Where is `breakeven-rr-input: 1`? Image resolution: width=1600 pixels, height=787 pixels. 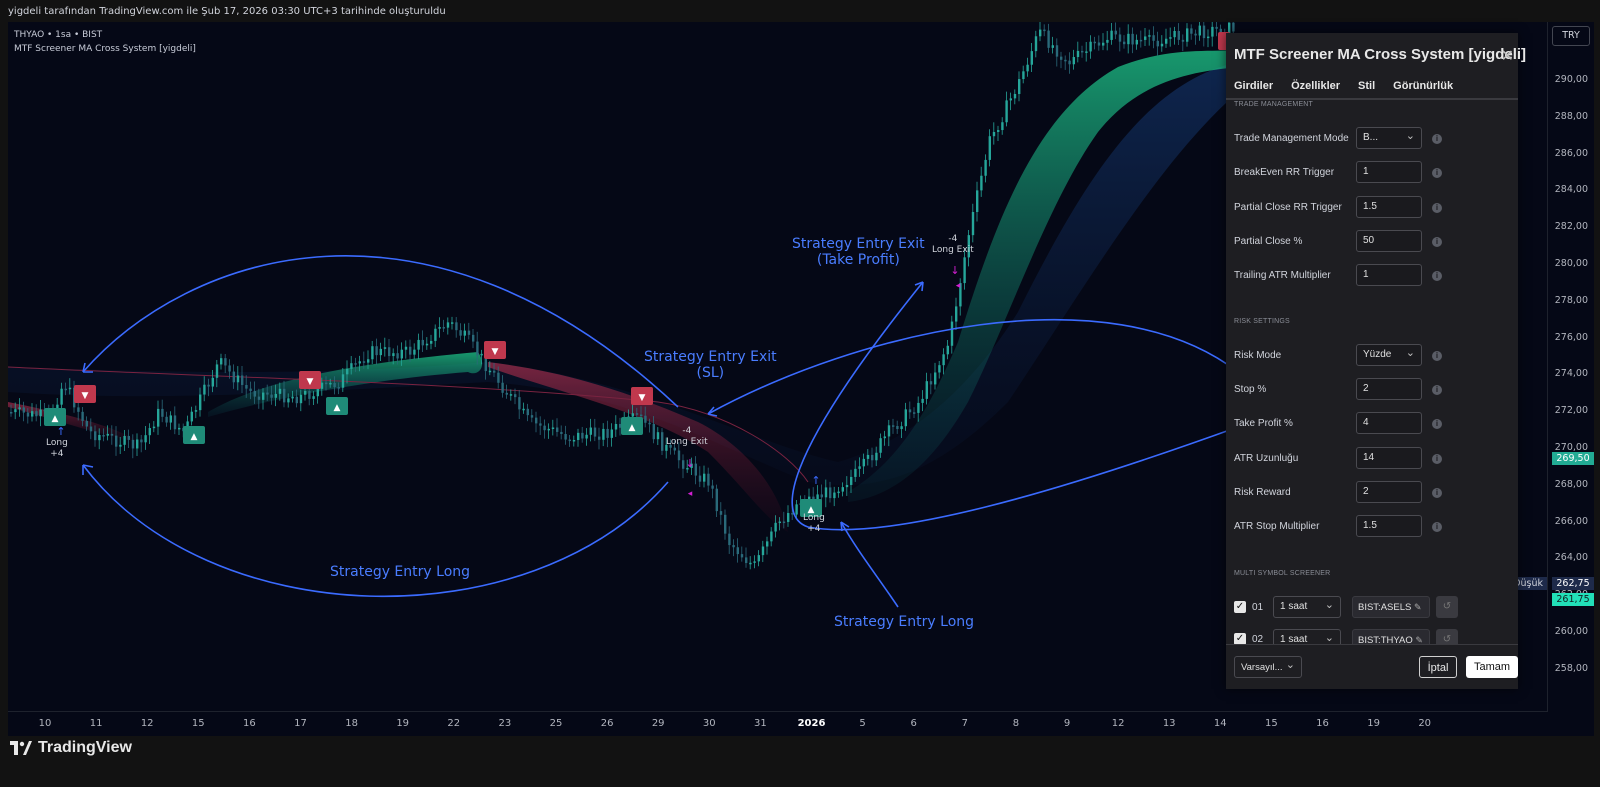
breakeven-rr-input: 1 is located at coordinates (1389, 172).